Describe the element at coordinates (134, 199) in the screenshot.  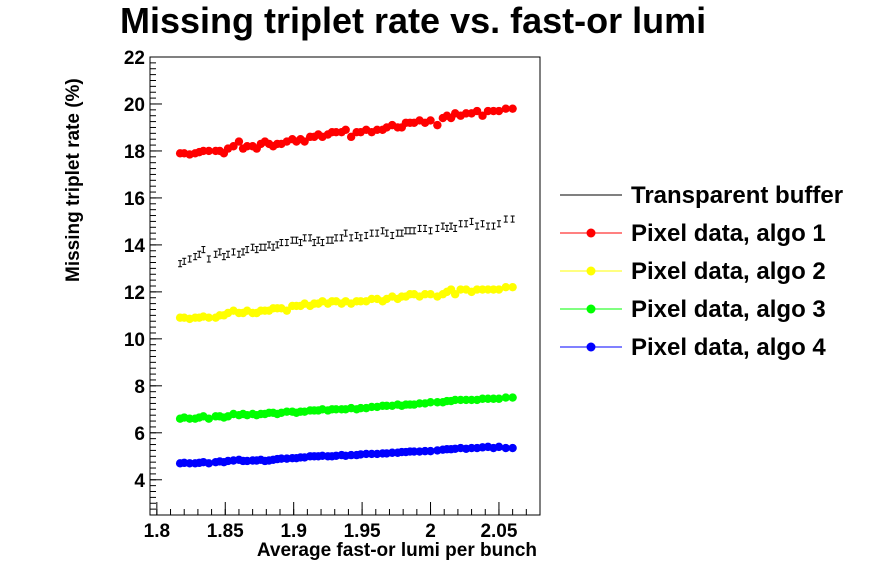
I see `y-tick-label: 16` at that location.